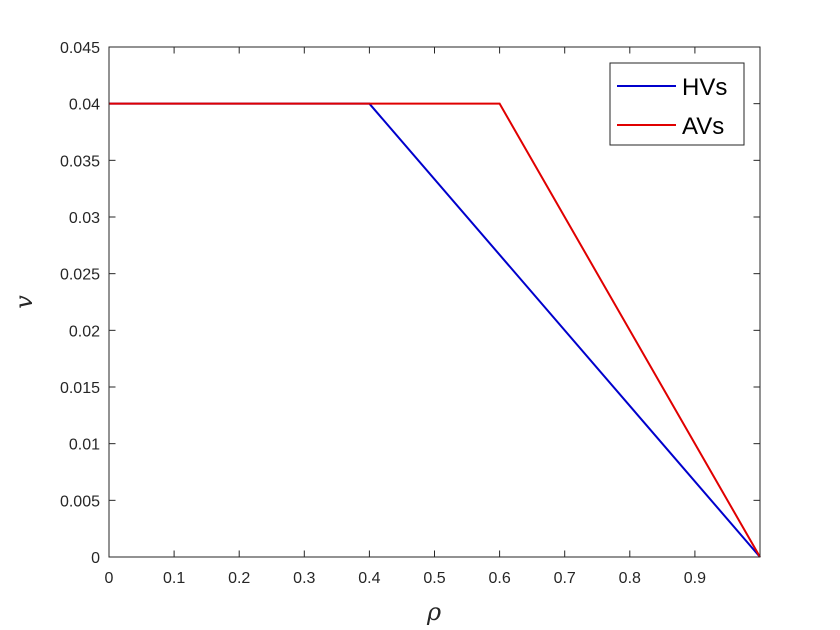 This screenshot has width=840, height=630. Describe the element at coordinates (174, 578) in the screenshot. I see `x-tick-label: 0.1` at that location.